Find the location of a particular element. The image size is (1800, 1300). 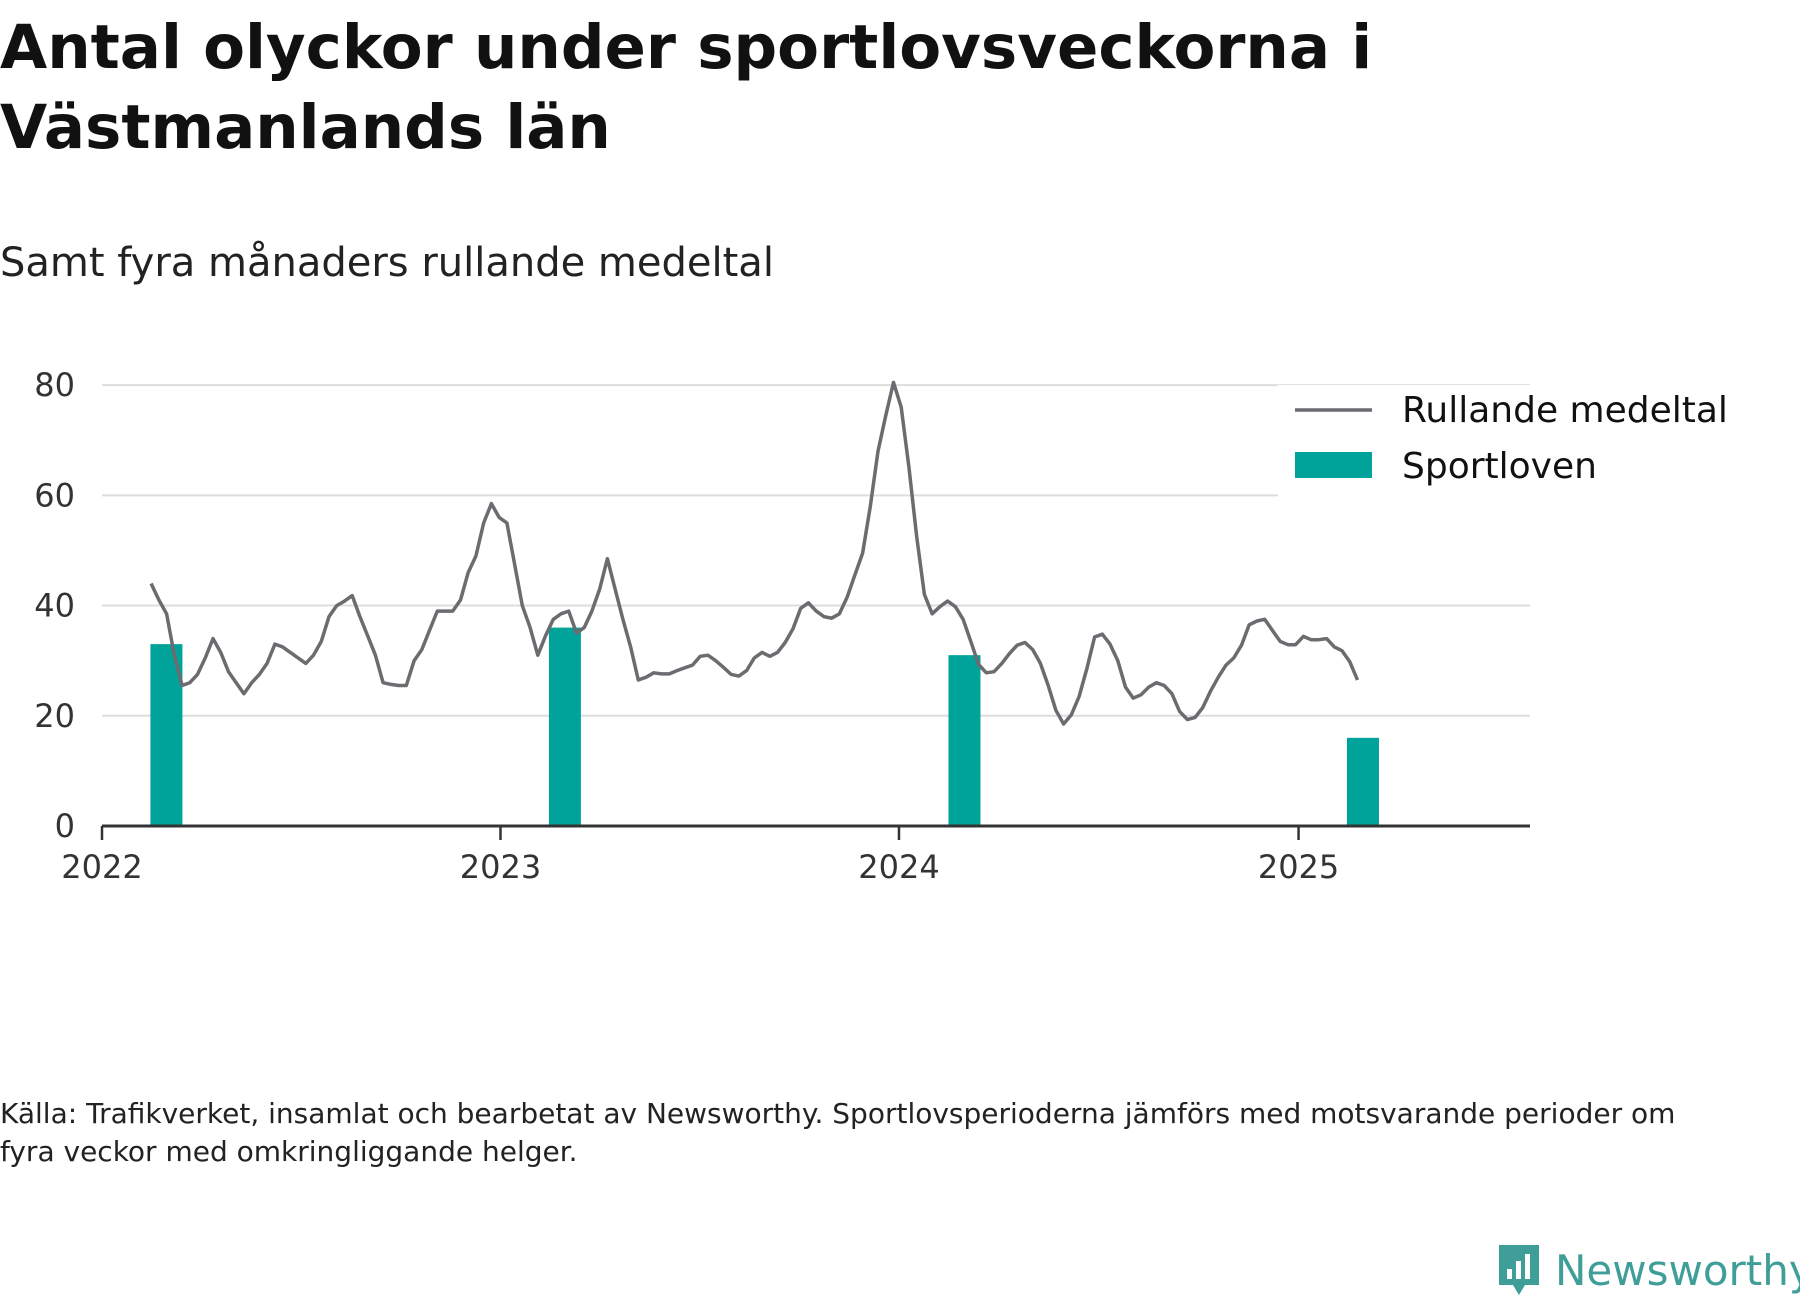

x-tick-label: 2025 is located at coordinates (1298, 867).